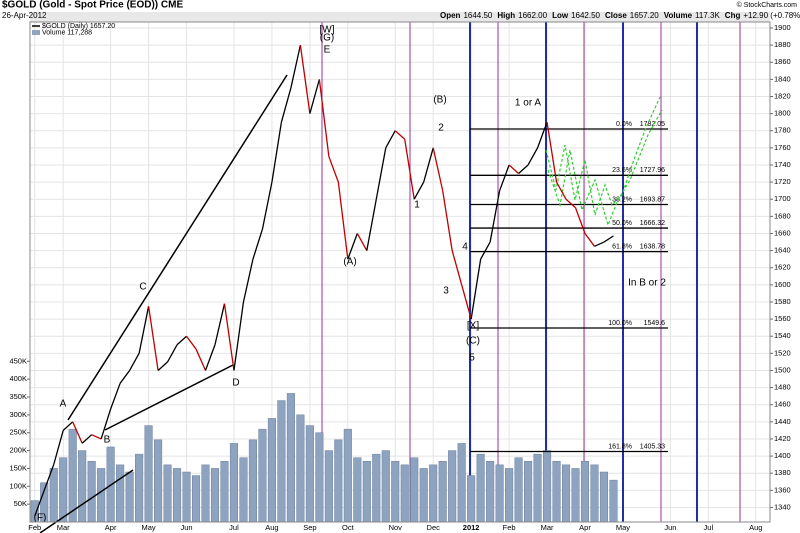 This screenshot has height=533, width=800. I want to click on fib-label: 61.8%, so click(622, 246).